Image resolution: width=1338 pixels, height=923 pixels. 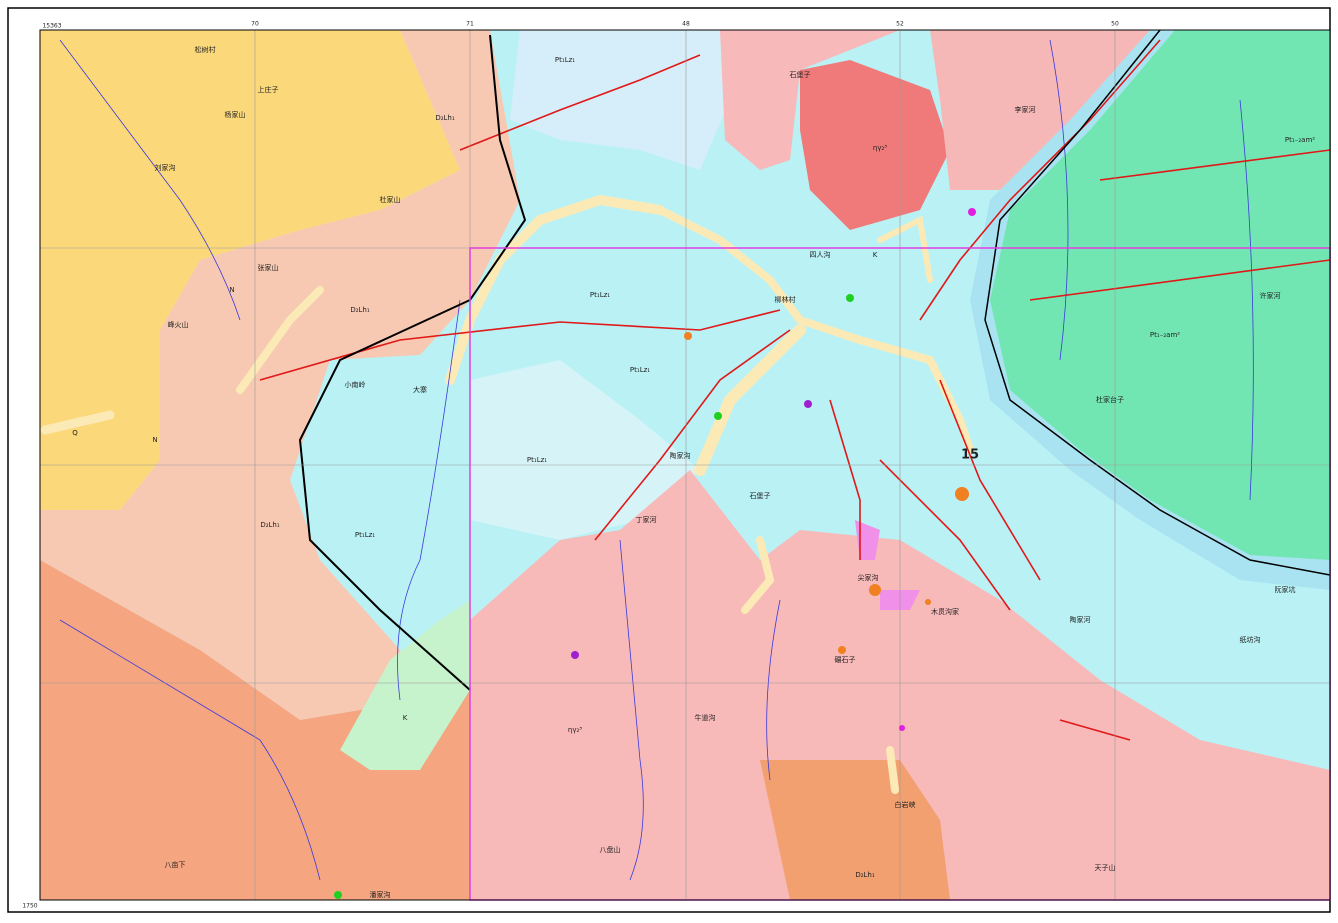 I want to click on unit-k, so click(x=405, y=685).